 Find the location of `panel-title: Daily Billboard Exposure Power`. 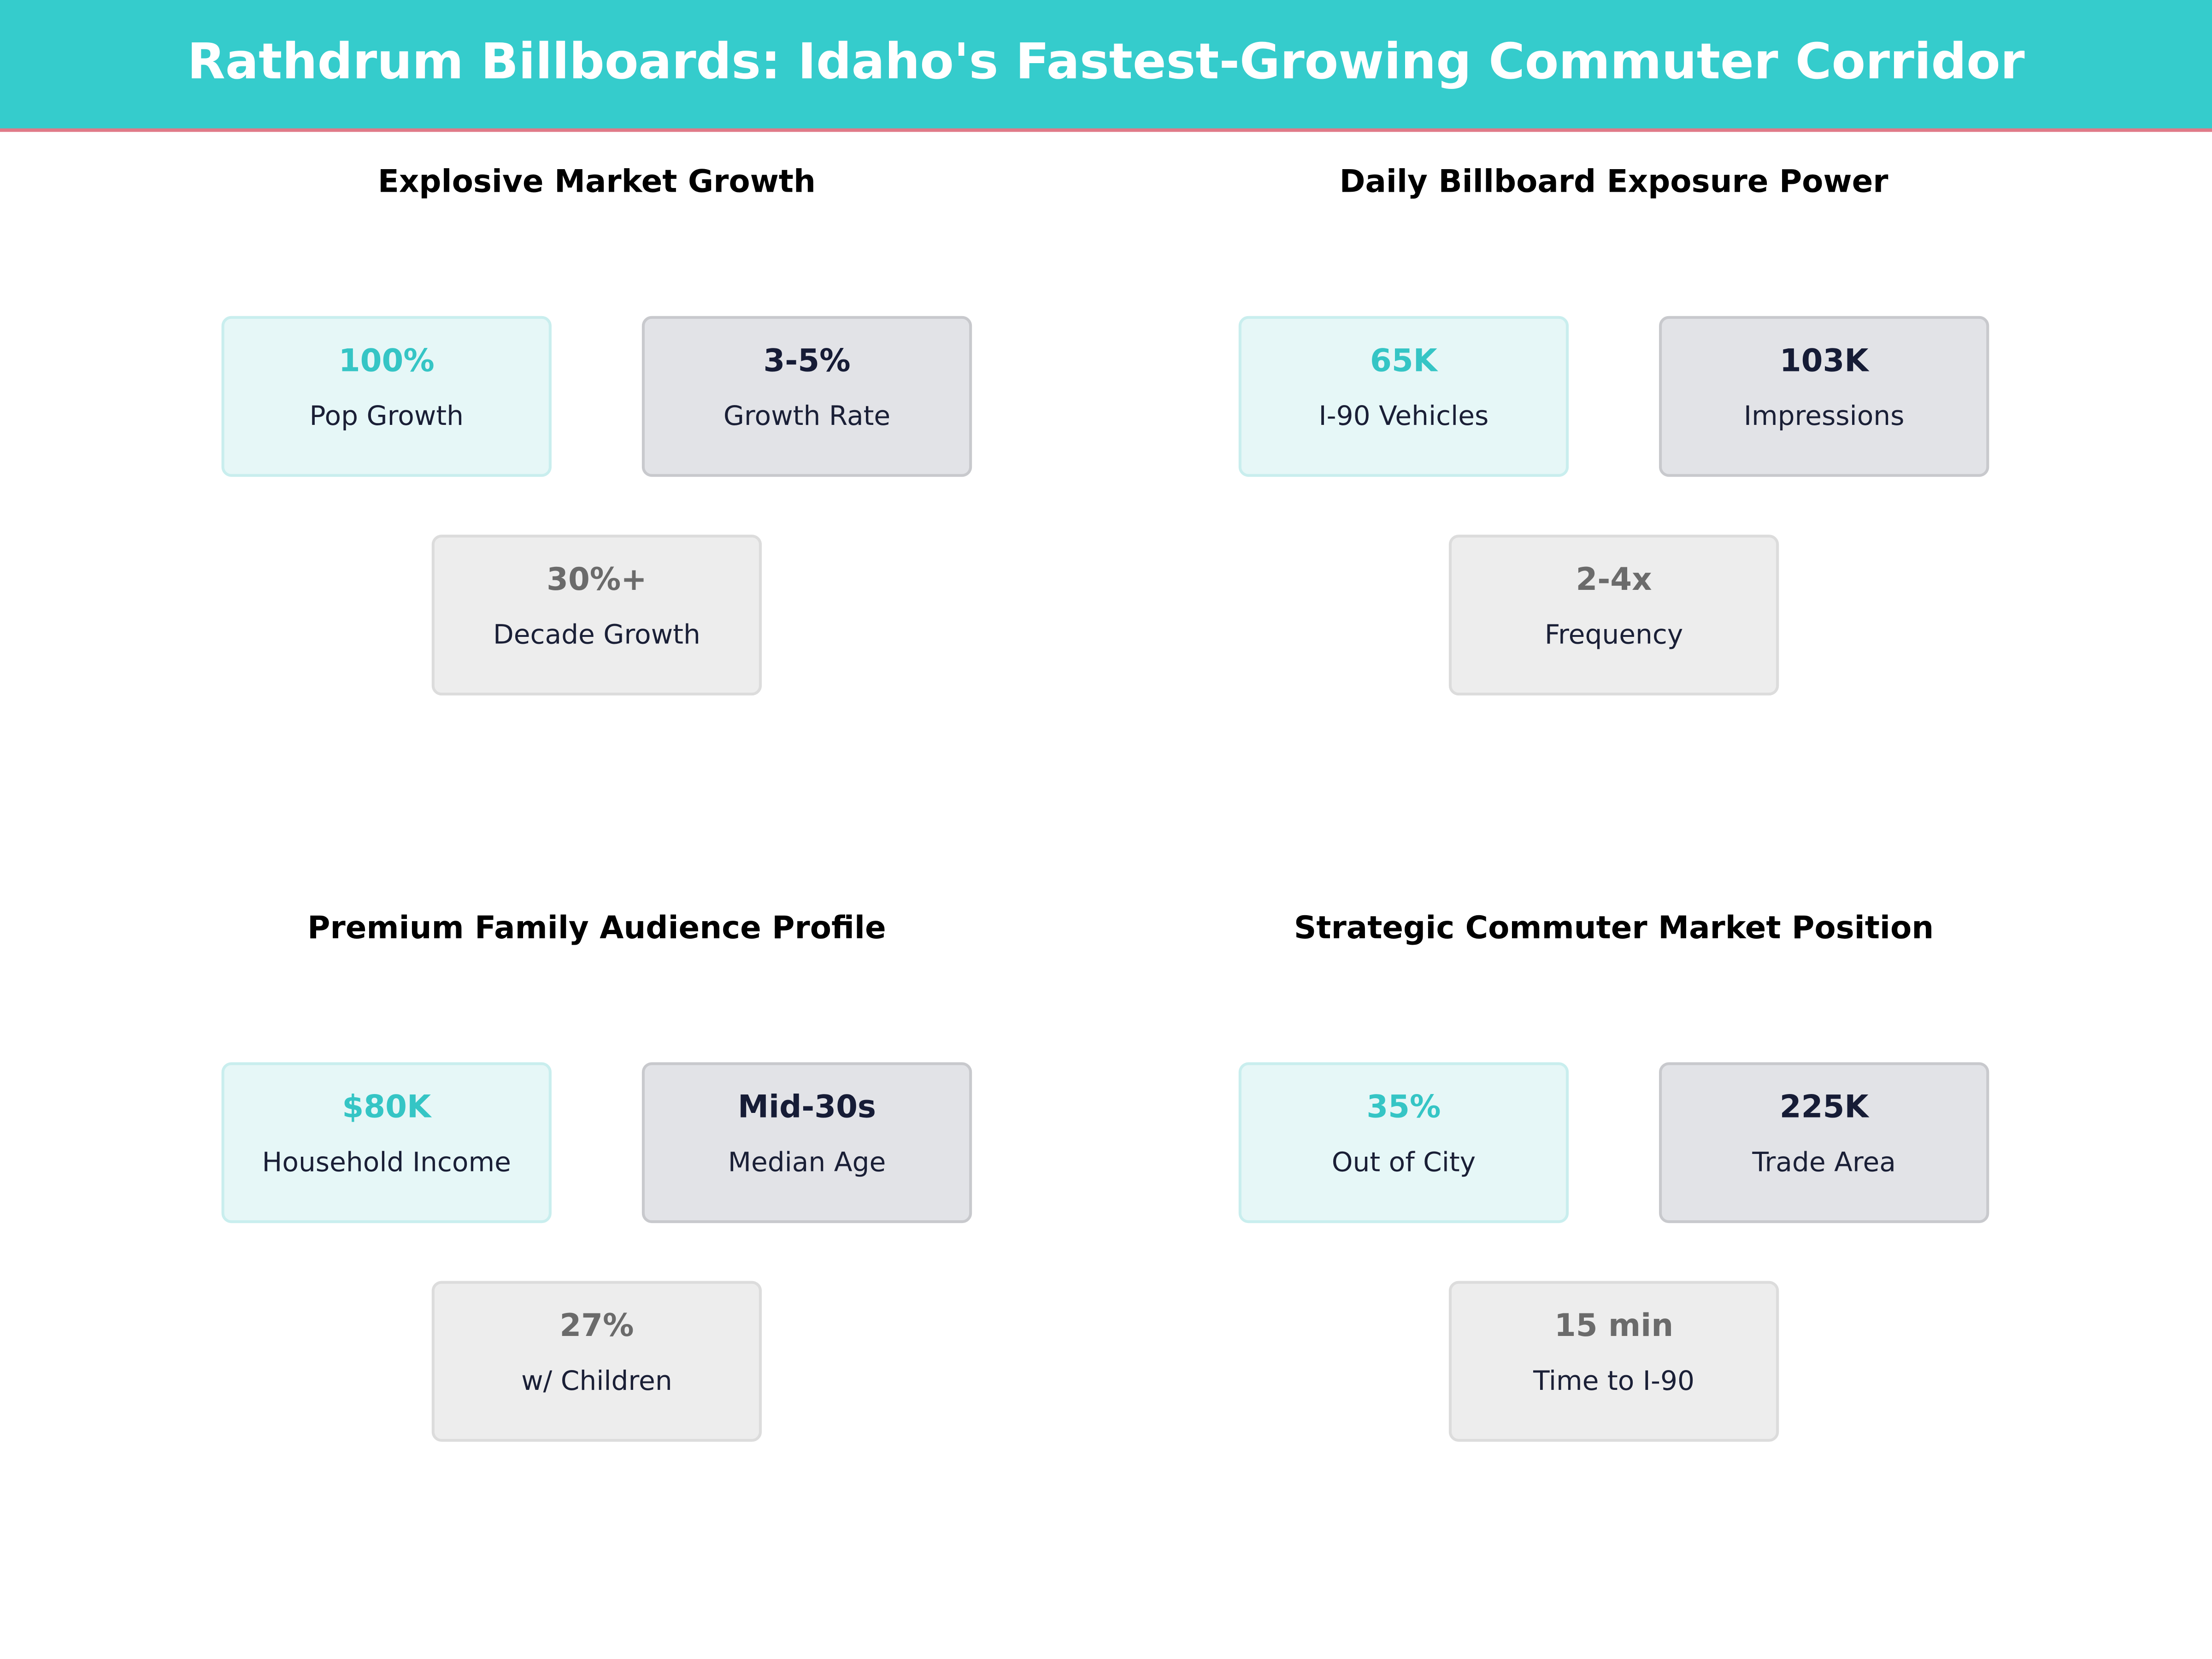

panel-title: Daily Billboard Exposure Power is located at coordinates (1614, 181).